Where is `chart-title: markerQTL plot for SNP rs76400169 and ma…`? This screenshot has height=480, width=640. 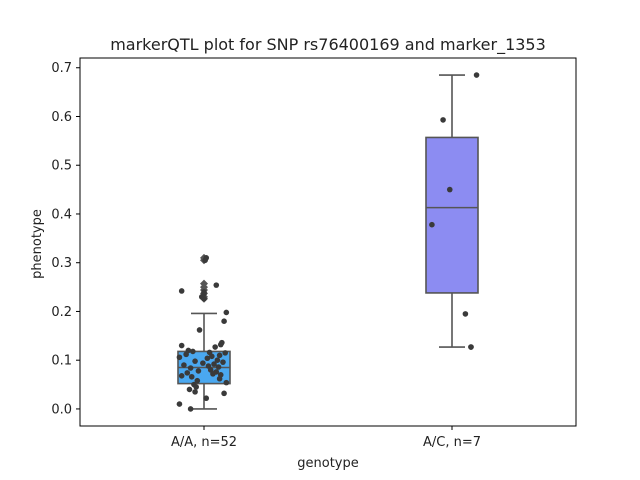 chart-title: markerQTL plot for SNP rs76400169 and ma… is located at coordinates (328, 45).